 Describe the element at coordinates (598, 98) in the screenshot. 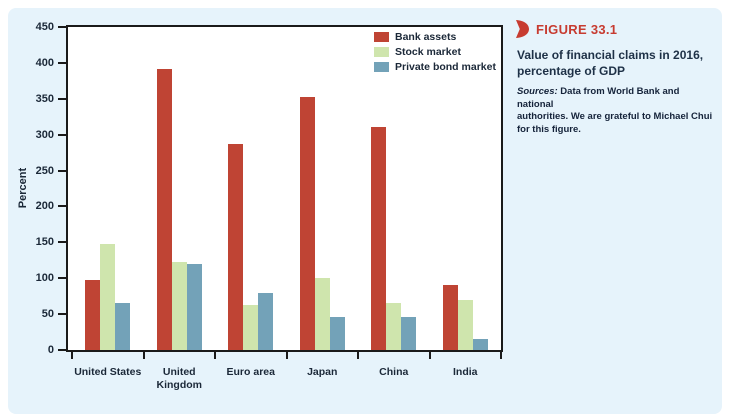

I see `sources-text1: Data from World Bank and national` at that location.